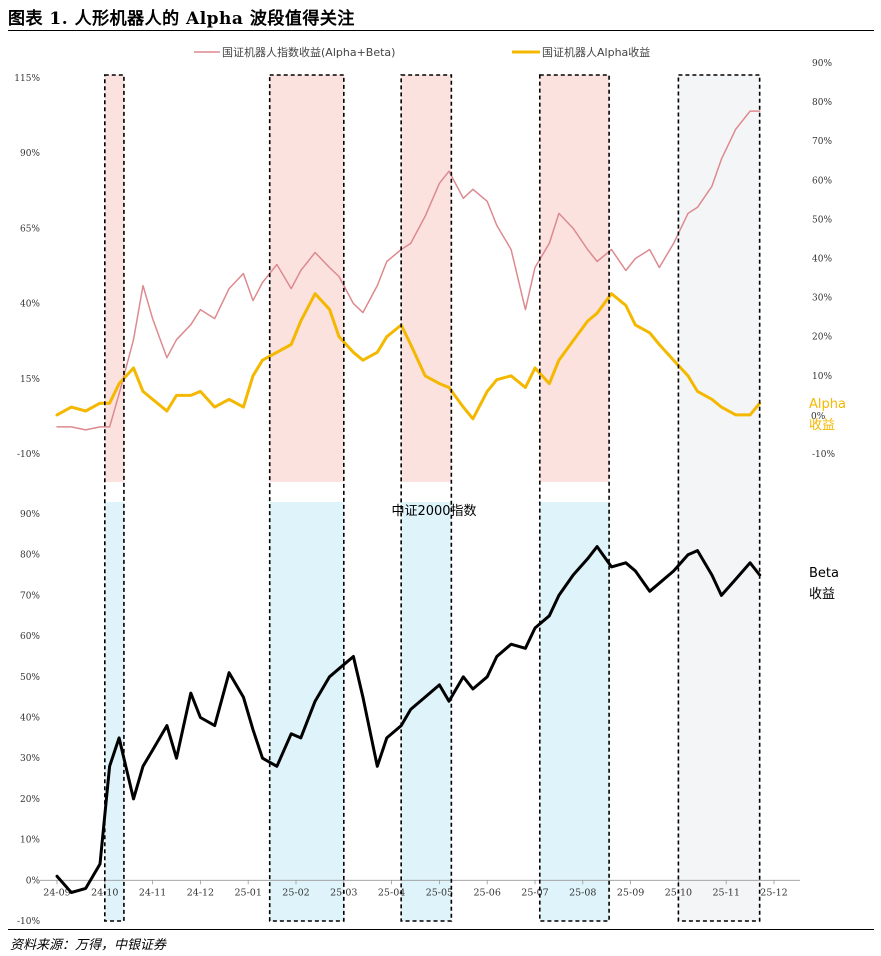 The height and width of the screenshot is (956, 881). What do you see at coordinates (822, 103) in the screenshot?
I see `right-axis-tick-1: 80%` at bounding box center [822, 103].